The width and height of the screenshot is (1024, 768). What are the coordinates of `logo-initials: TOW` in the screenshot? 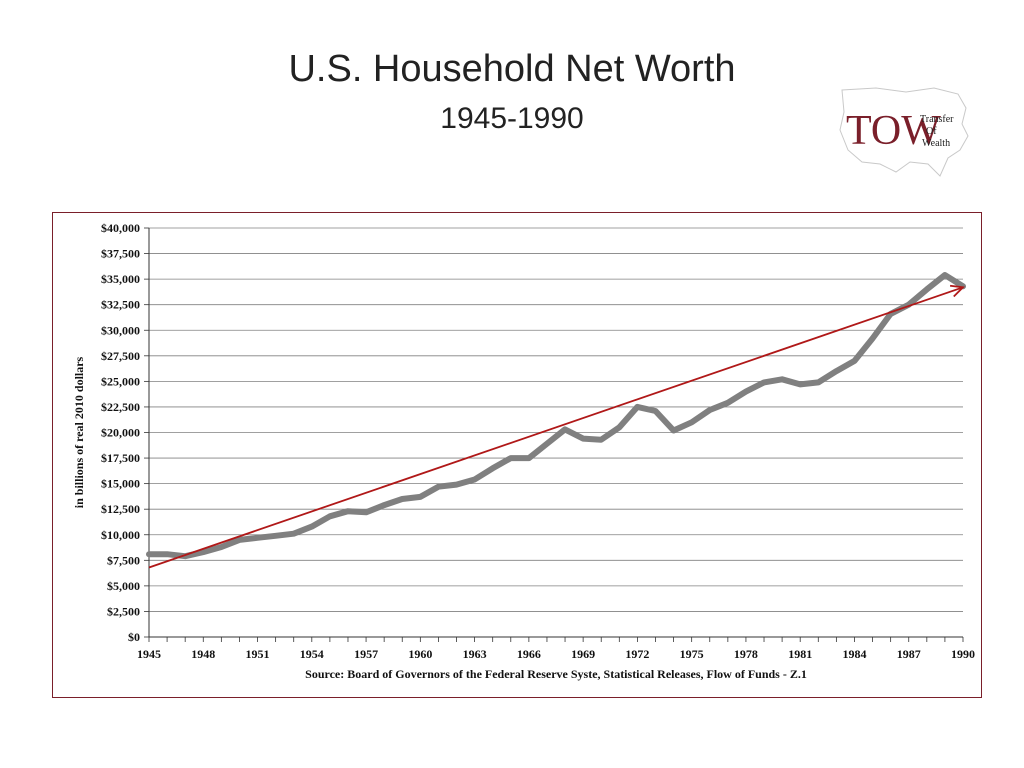 It's located at (893, 131).